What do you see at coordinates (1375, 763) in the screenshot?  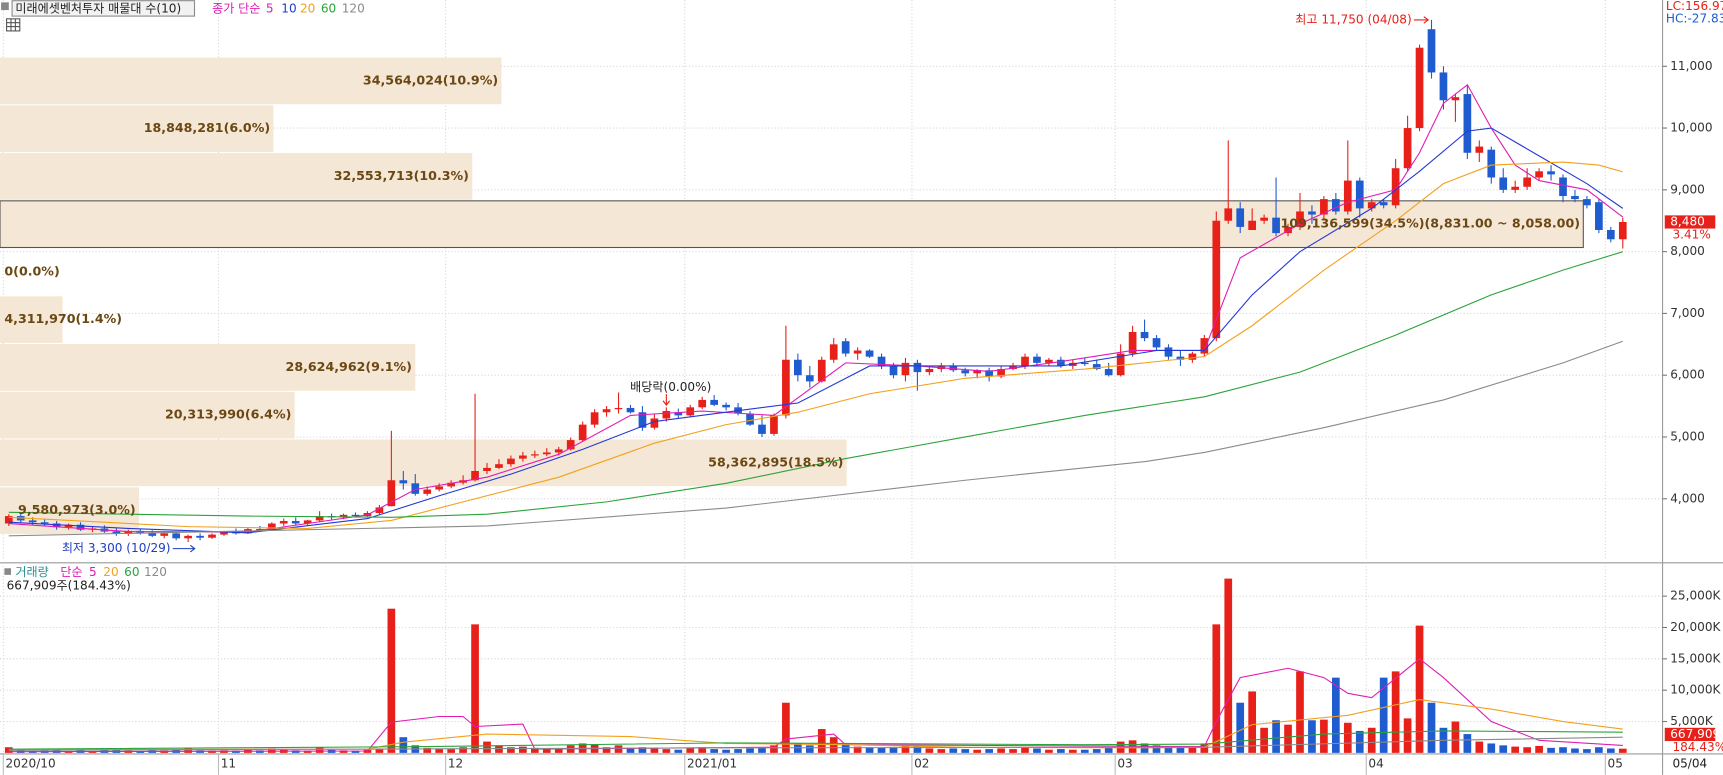 I see `x-tick-label: 04` at bounding box center [1375, 763].